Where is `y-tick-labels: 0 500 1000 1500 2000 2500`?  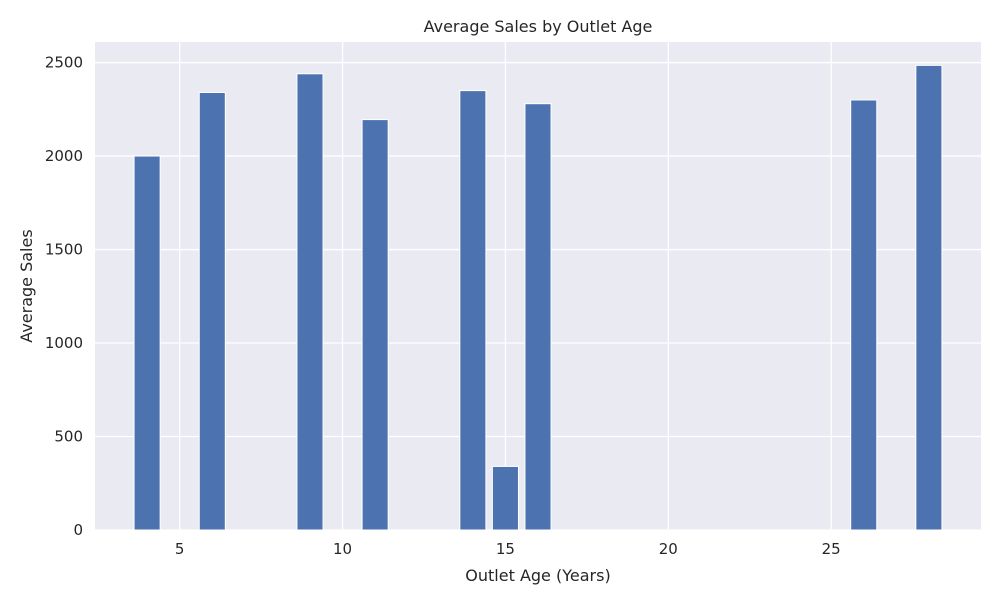 y-tick-labels: 0 500 1000 1500 2000 2500 is located at coordinates (64, 296).